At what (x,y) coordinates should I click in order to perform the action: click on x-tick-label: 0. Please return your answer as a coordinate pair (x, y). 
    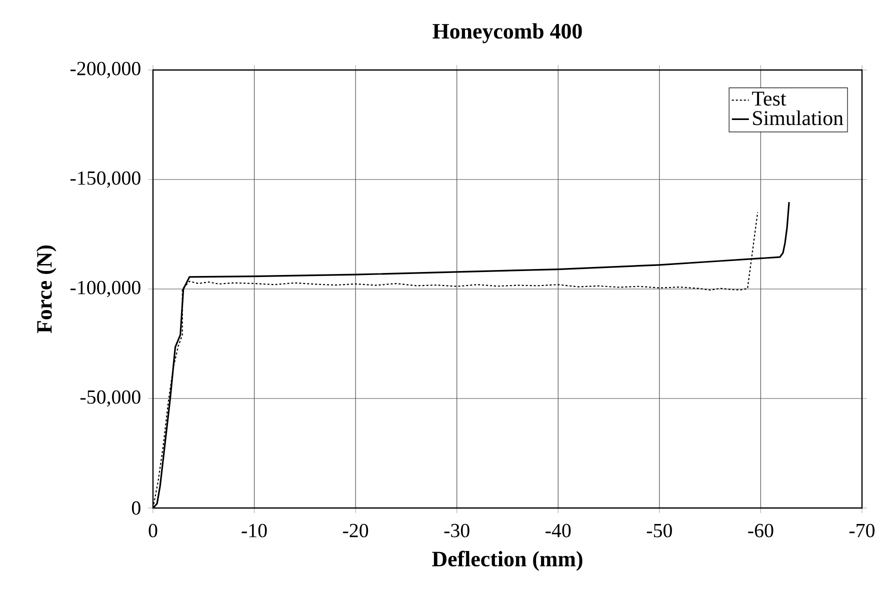
    Looking at the image, I should click on (153, 531).